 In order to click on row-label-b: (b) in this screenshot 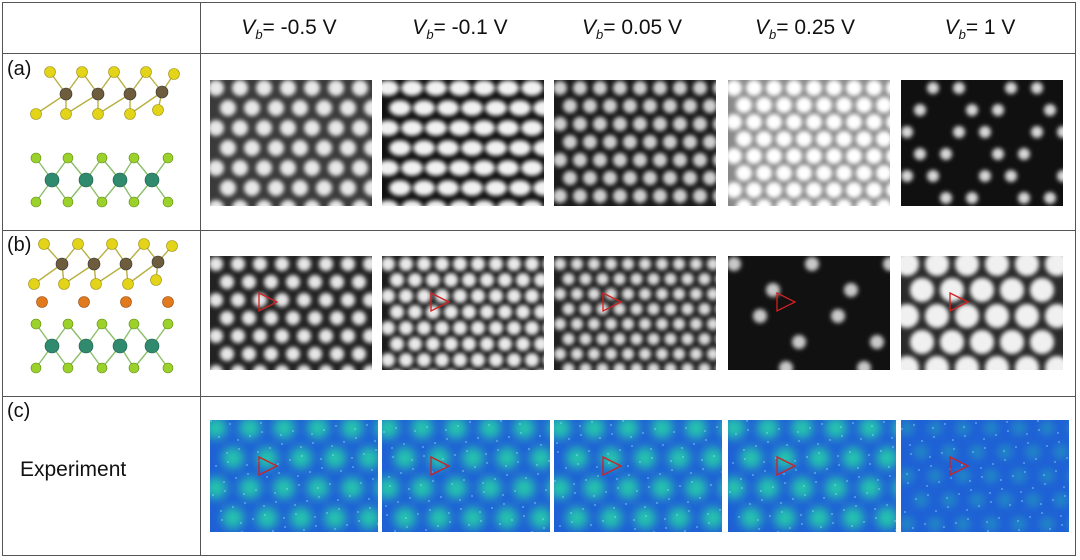, I will do `click(19, 245)`.